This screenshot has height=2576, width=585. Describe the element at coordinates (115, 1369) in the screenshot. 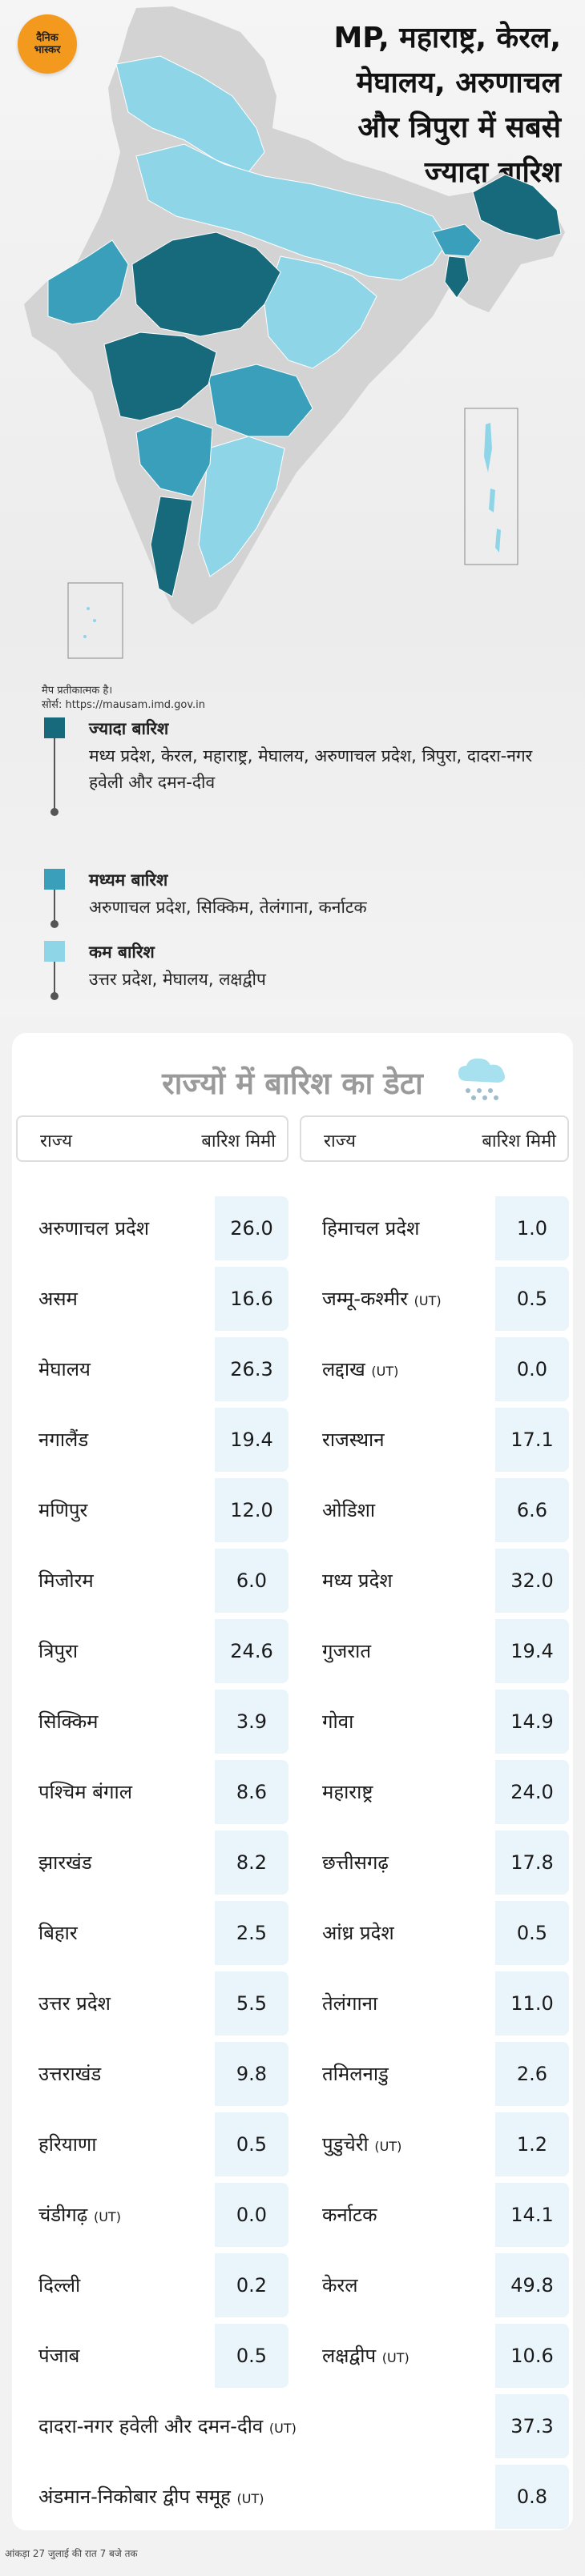

I see `state-name: मेघालय` at that location.